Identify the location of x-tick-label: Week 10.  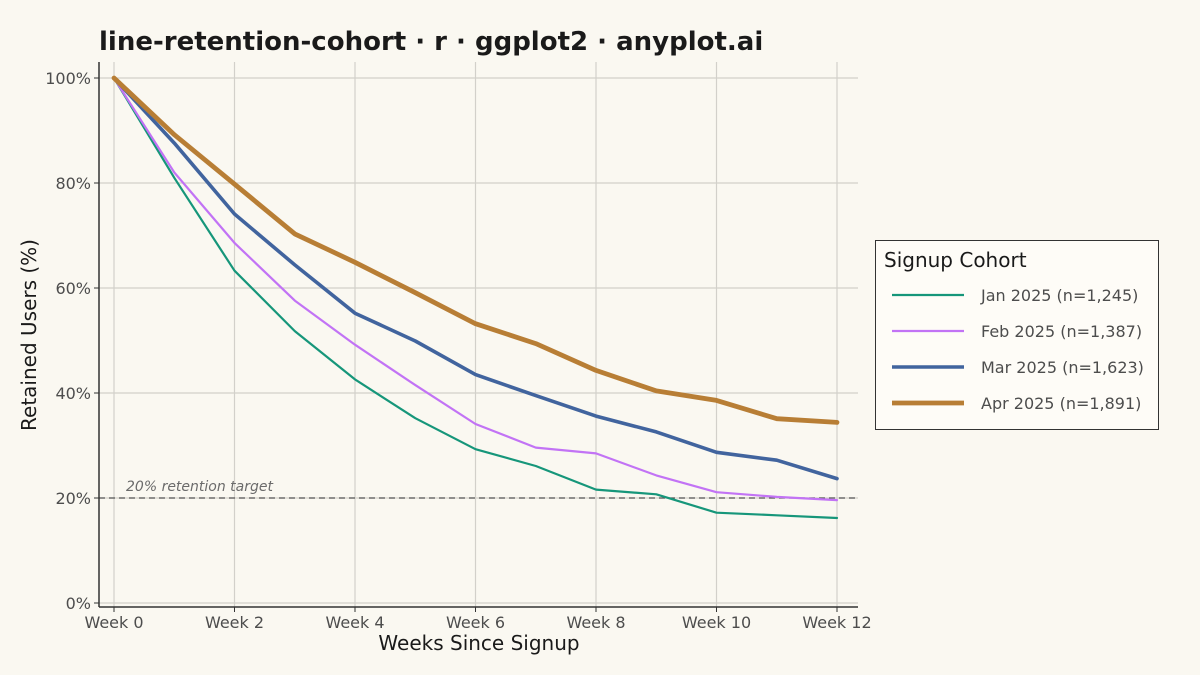
(716, 622).